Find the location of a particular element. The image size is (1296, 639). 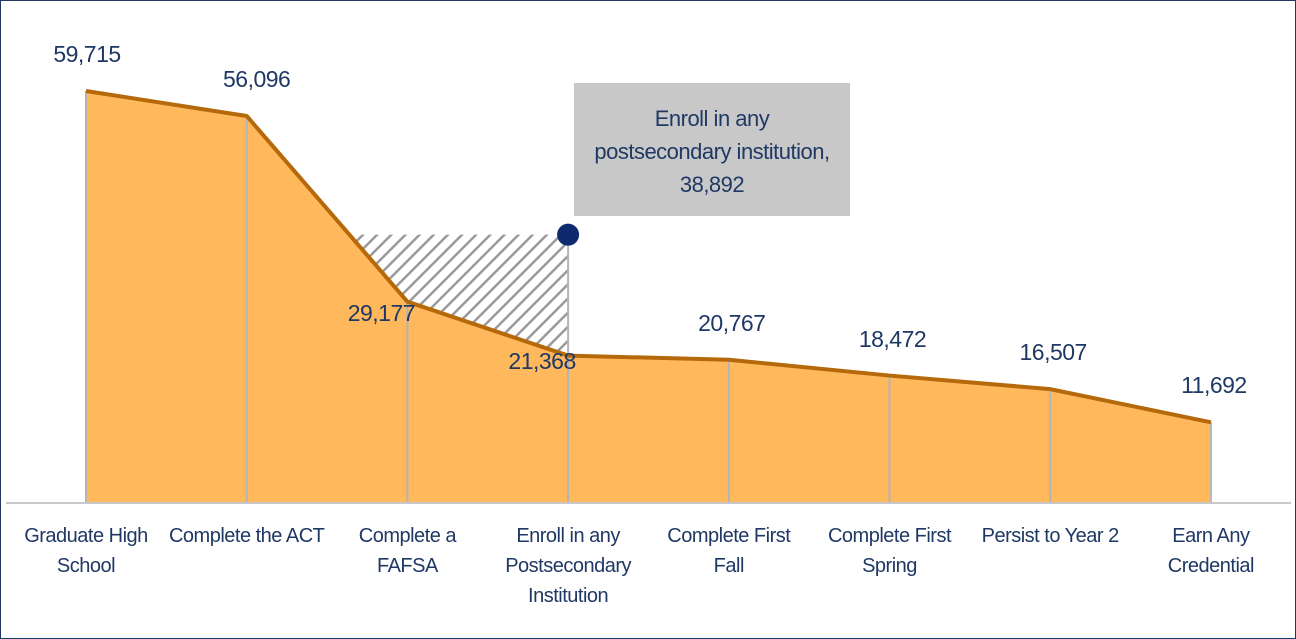

x-tick-label: Complete the ACT is located at coordinates (246, 536).